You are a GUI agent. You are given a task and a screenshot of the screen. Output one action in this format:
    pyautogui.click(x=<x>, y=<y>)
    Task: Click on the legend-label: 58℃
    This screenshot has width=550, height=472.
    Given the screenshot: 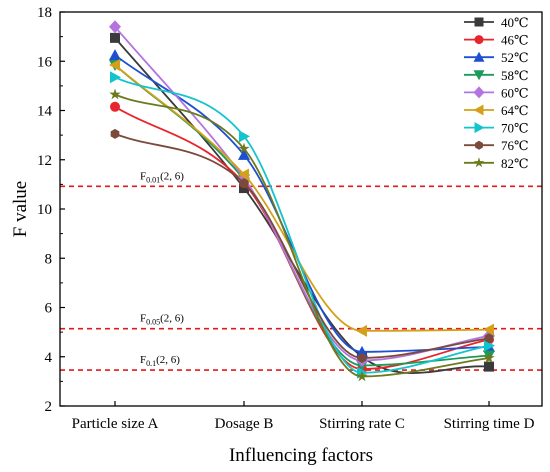 What is the action you would take?
    pyautogui.click(x=515, y=75)
    